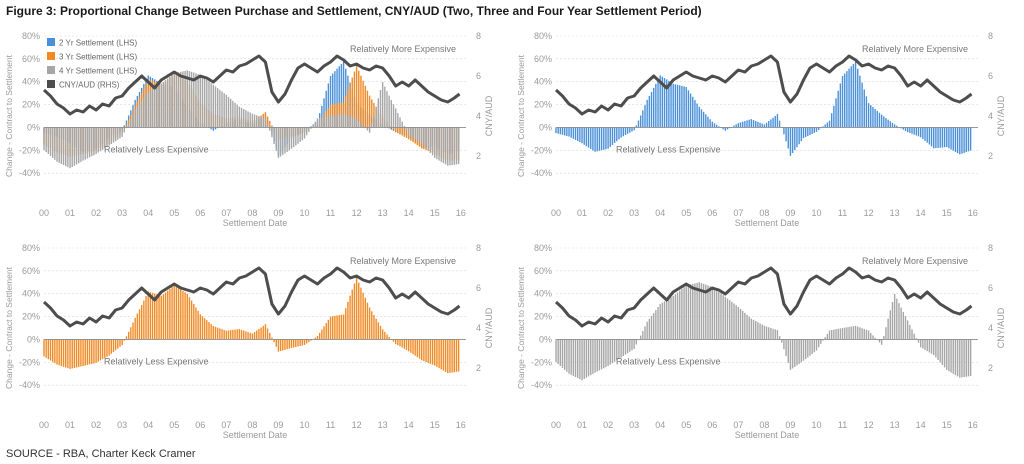 The width and height of the screenshot is (1024, 464). What do you see at coordinates (403, 261) in the screenshot?
I see `annotation-more-expensive: Relatively More Expensive` at bounding box center [403, 261].